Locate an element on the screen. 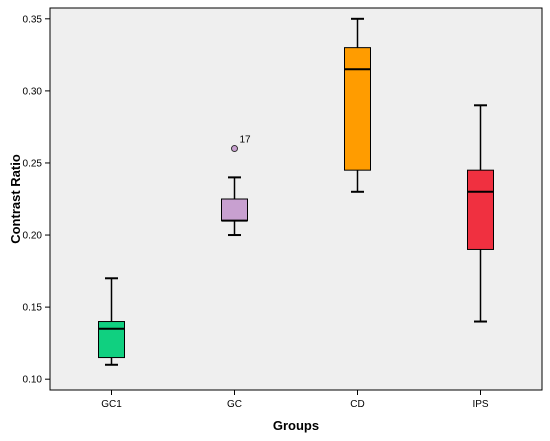 The image size is (550, 441). x-tick-label: CD is located at coordinates (357, 404).